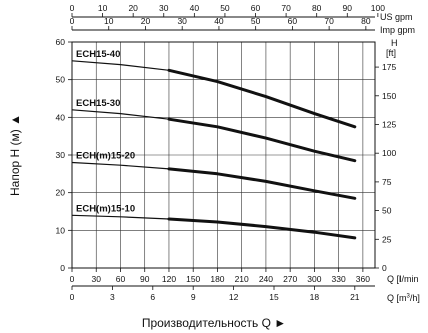  Describe the element at coordinates (120, 165) in the screenshot. I see `curve-3-low-flow` at that location.